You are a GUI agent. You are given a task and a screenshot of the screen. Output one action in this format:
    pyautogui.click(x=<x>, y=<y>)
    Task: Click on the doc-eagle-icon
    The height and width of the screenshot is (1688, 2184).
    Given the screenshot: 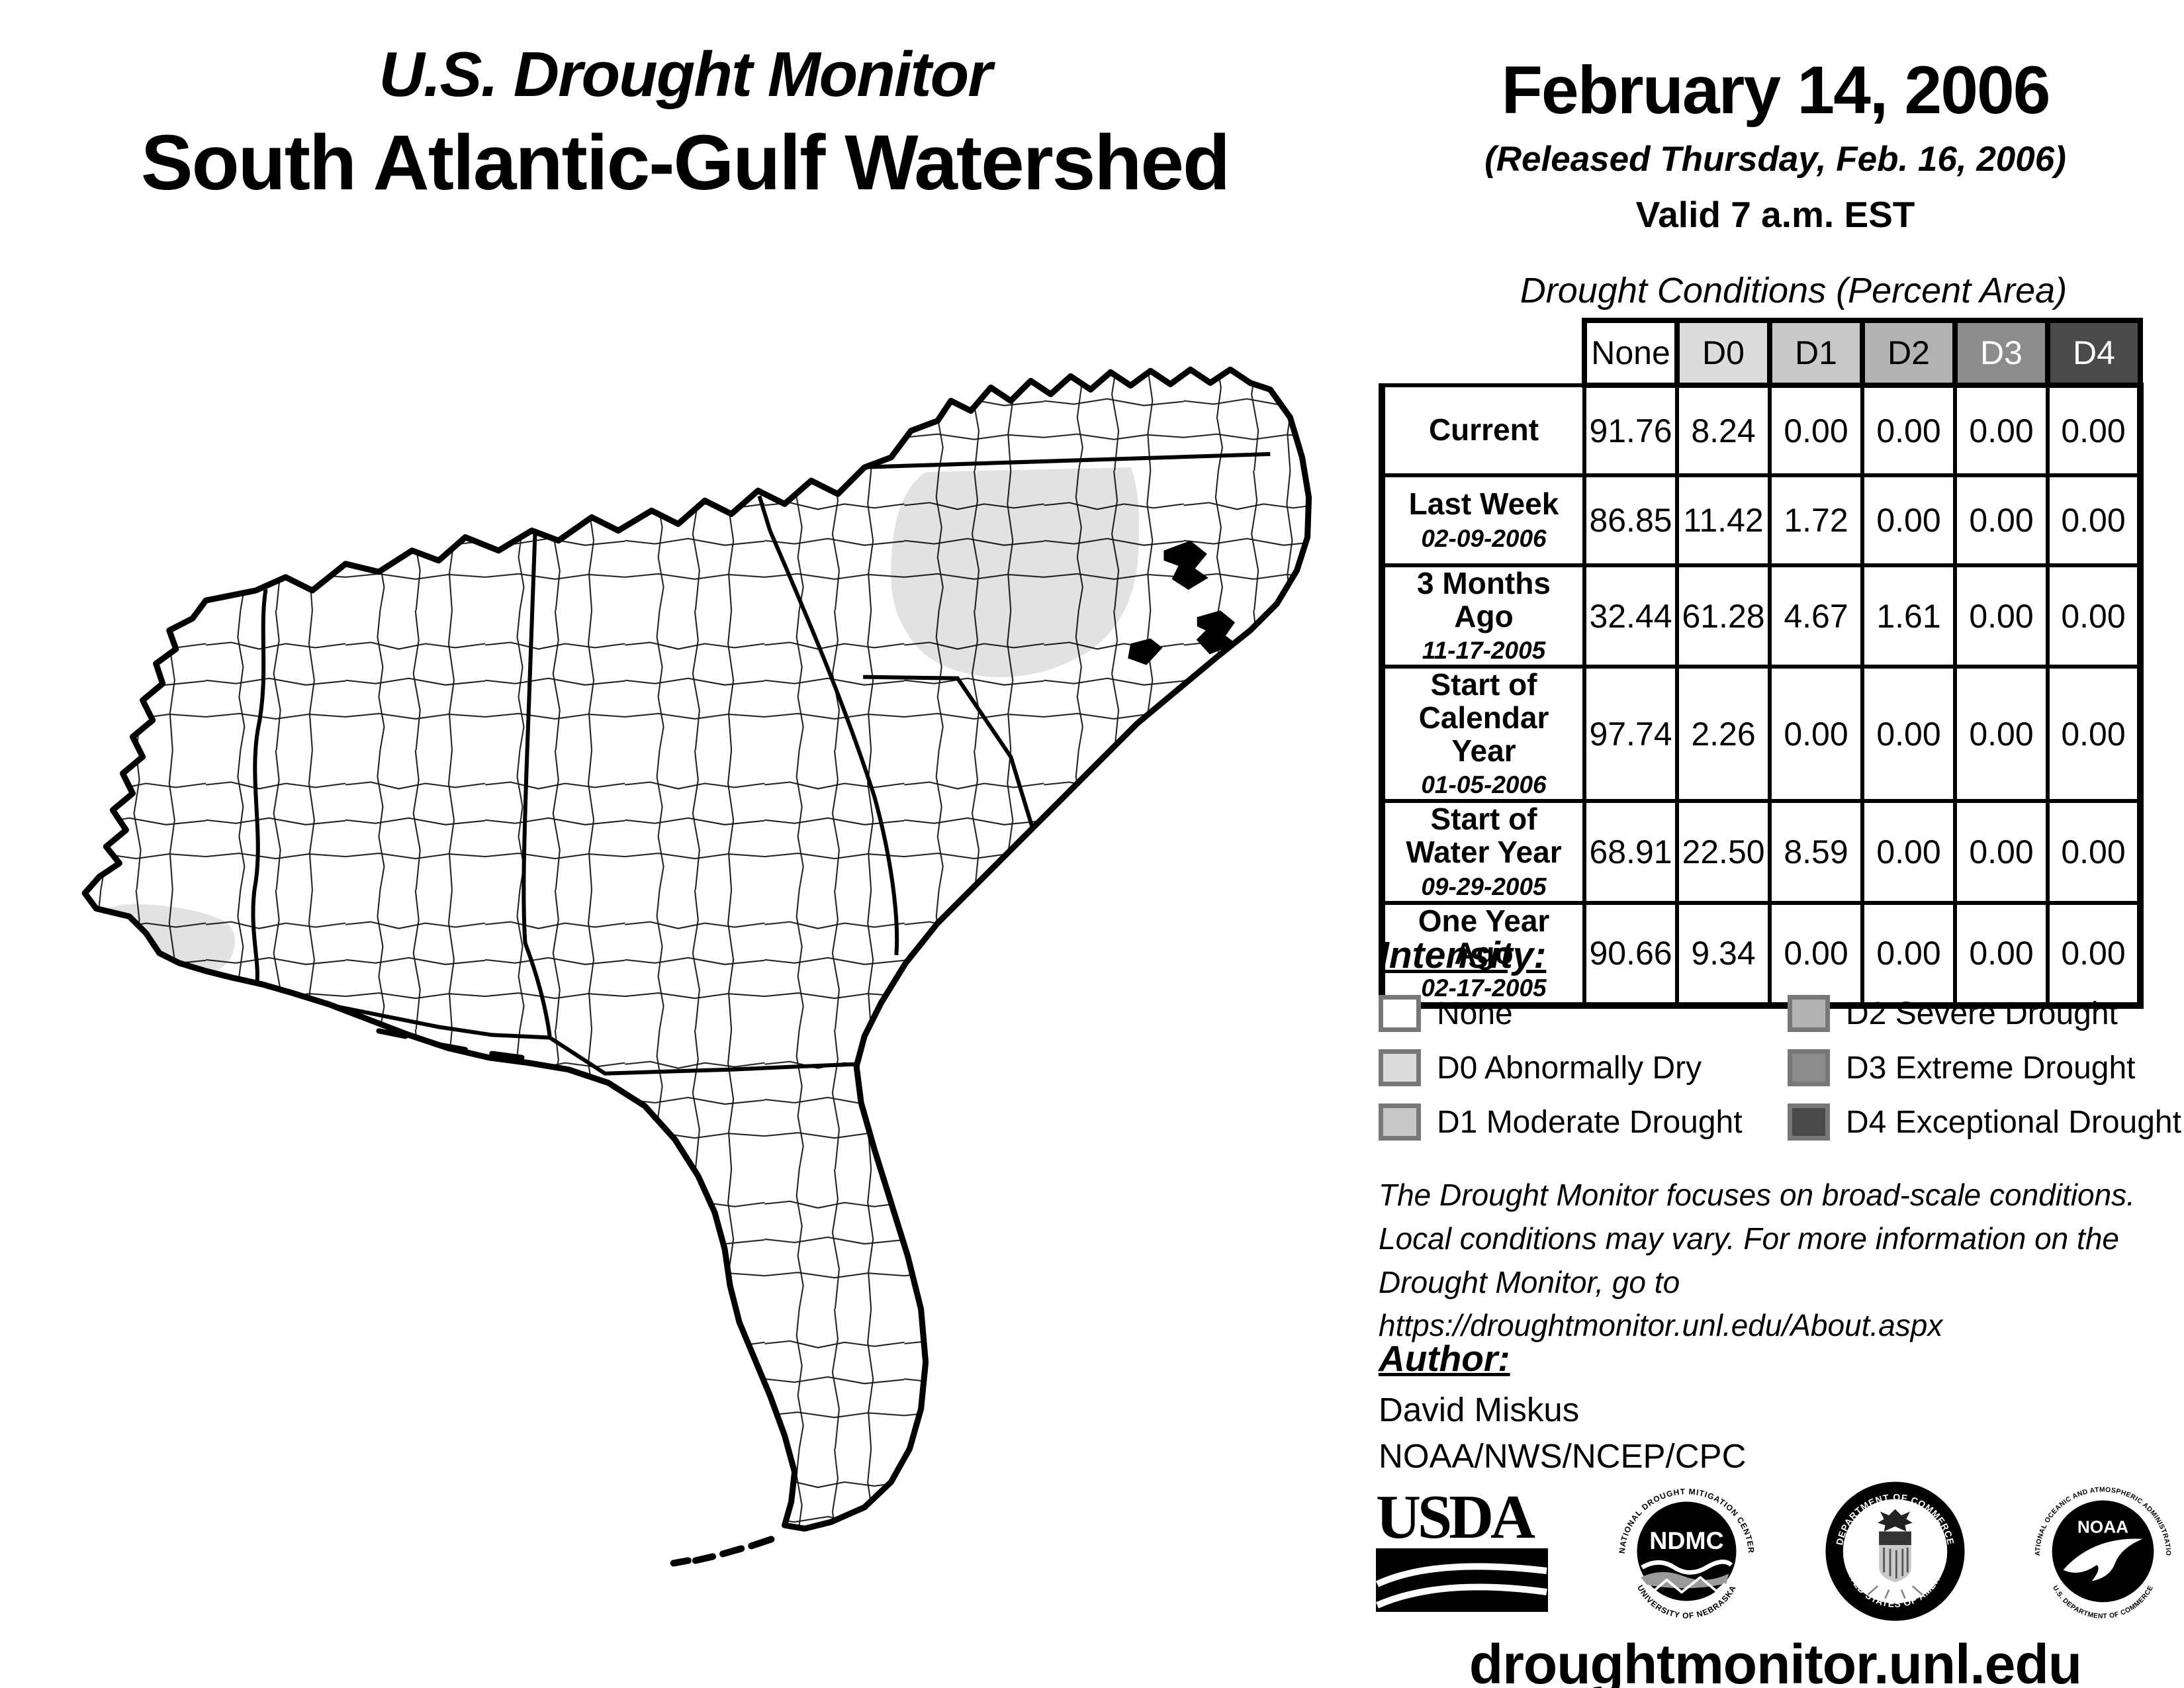 What is the action you would take?
    pyautogui.click(x=1895, y=1520)
    